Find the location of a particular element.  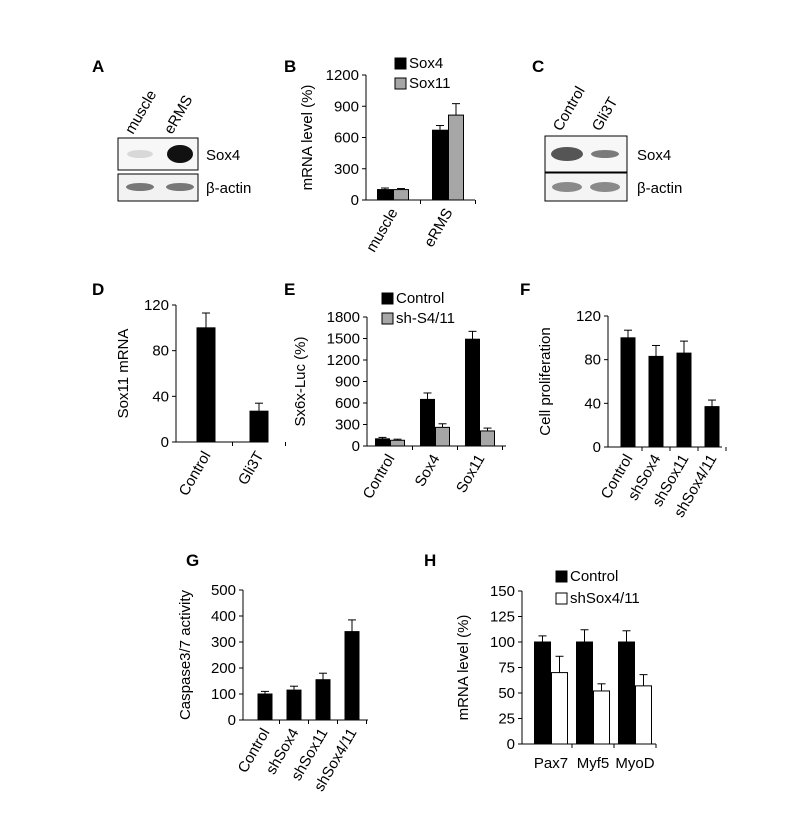

panel-letter-e: E is located at coordinates (289, 289).